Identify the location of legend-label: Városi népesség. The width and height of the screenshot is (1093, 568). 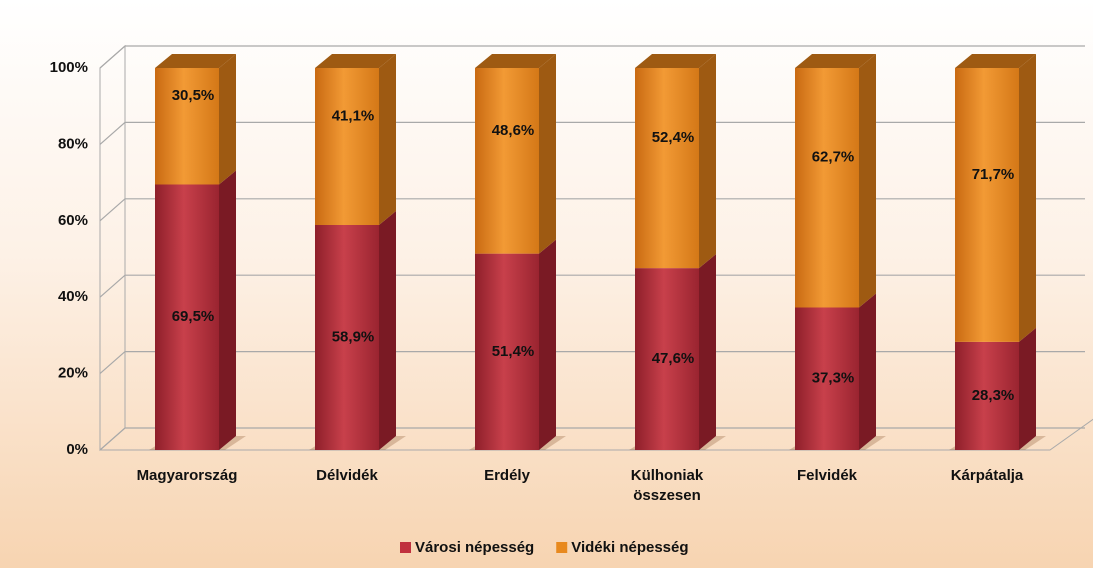
(474, 547).